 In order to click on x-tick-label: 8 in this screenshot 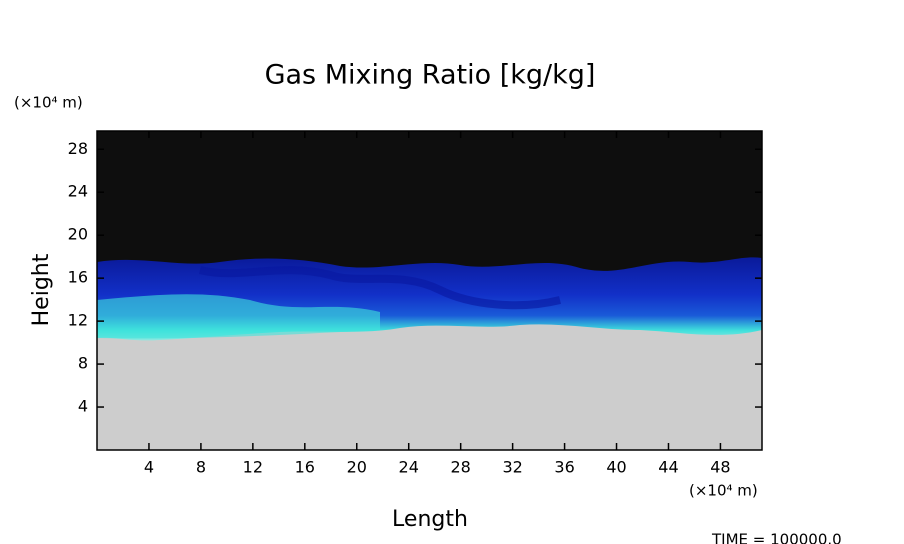, I will do `click(201, 467)`.